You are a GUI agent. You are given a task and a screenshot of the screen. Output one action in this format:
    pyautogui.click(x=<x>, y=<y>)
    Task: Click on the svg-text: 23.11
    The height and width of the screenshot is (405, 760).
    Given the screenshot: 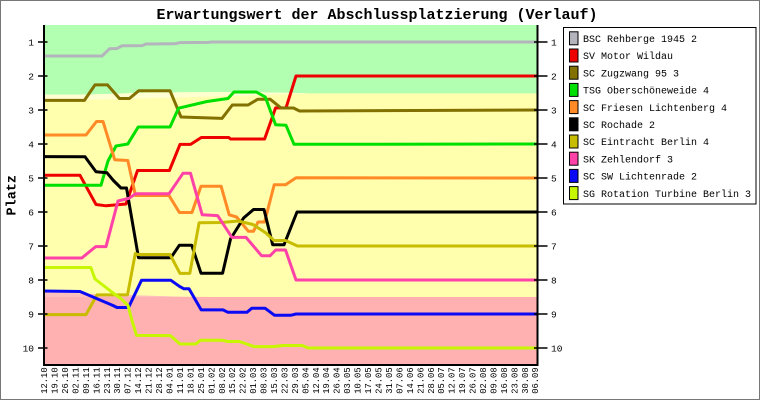 What is the action you would take?
    pyautogui.click(x=108, y=380)
    